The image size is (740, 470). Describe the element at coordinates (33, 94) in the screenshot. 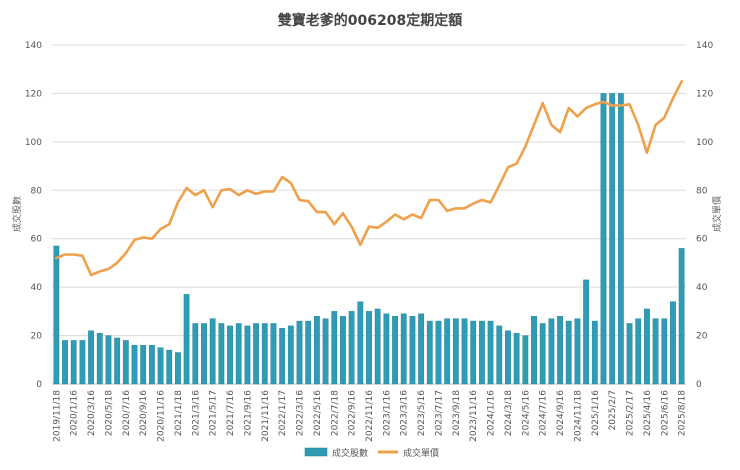

I see `left-tick-label: 120` at that location.